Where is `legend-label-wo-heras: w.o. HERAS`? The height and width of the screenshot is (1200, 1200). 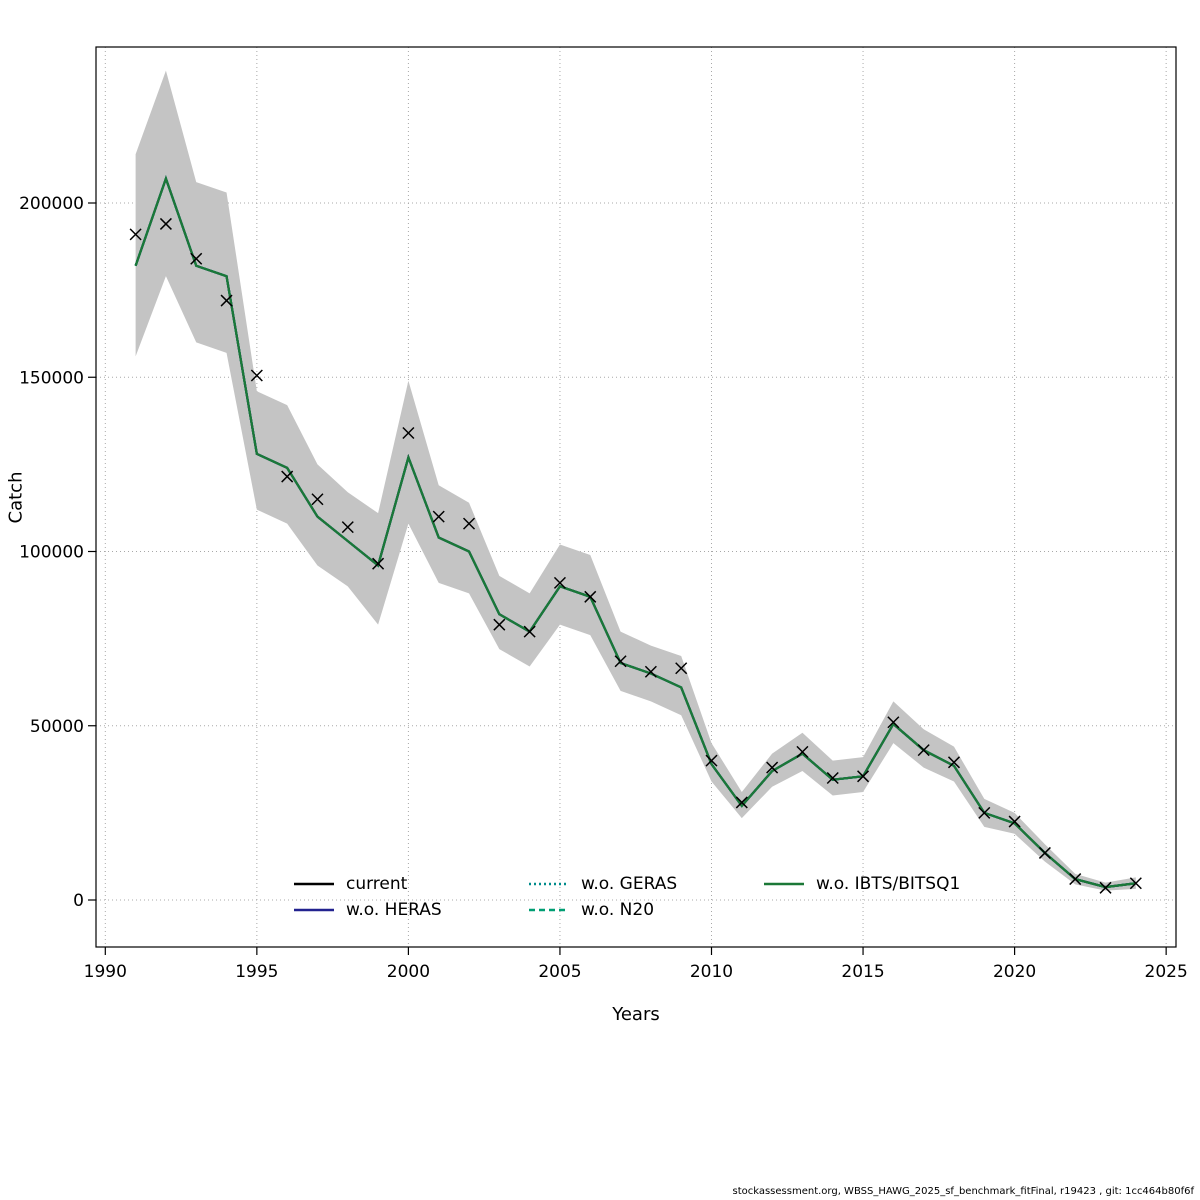 legend-label-wo-heras: w.o. HERAS is located at coordinates (394, 910).